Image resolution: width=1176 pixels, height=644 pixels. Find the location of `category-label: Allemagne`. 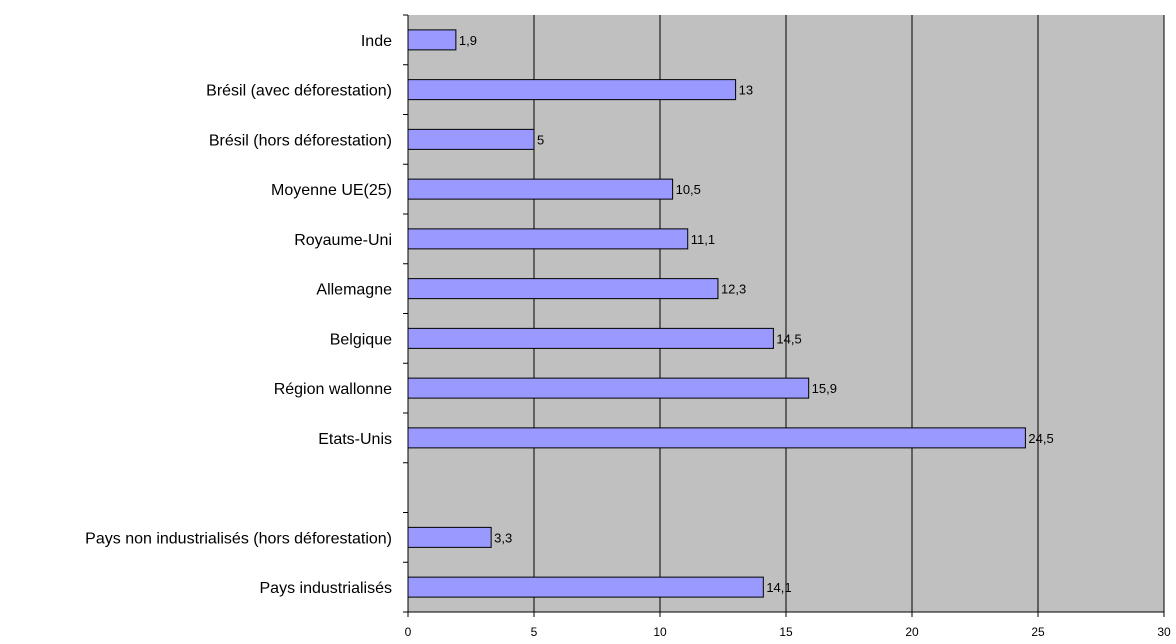

category-label: Allemagne is located at coordinates (354, 290).